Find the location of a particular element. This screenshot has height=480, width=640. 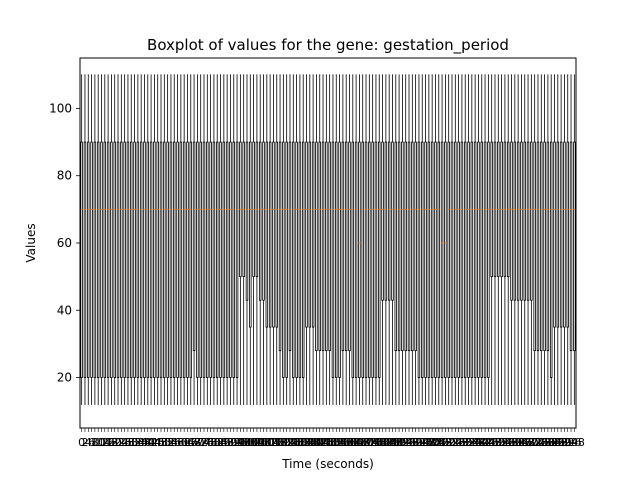

x-tick-label: 16 is located at coordinates (108, 442).